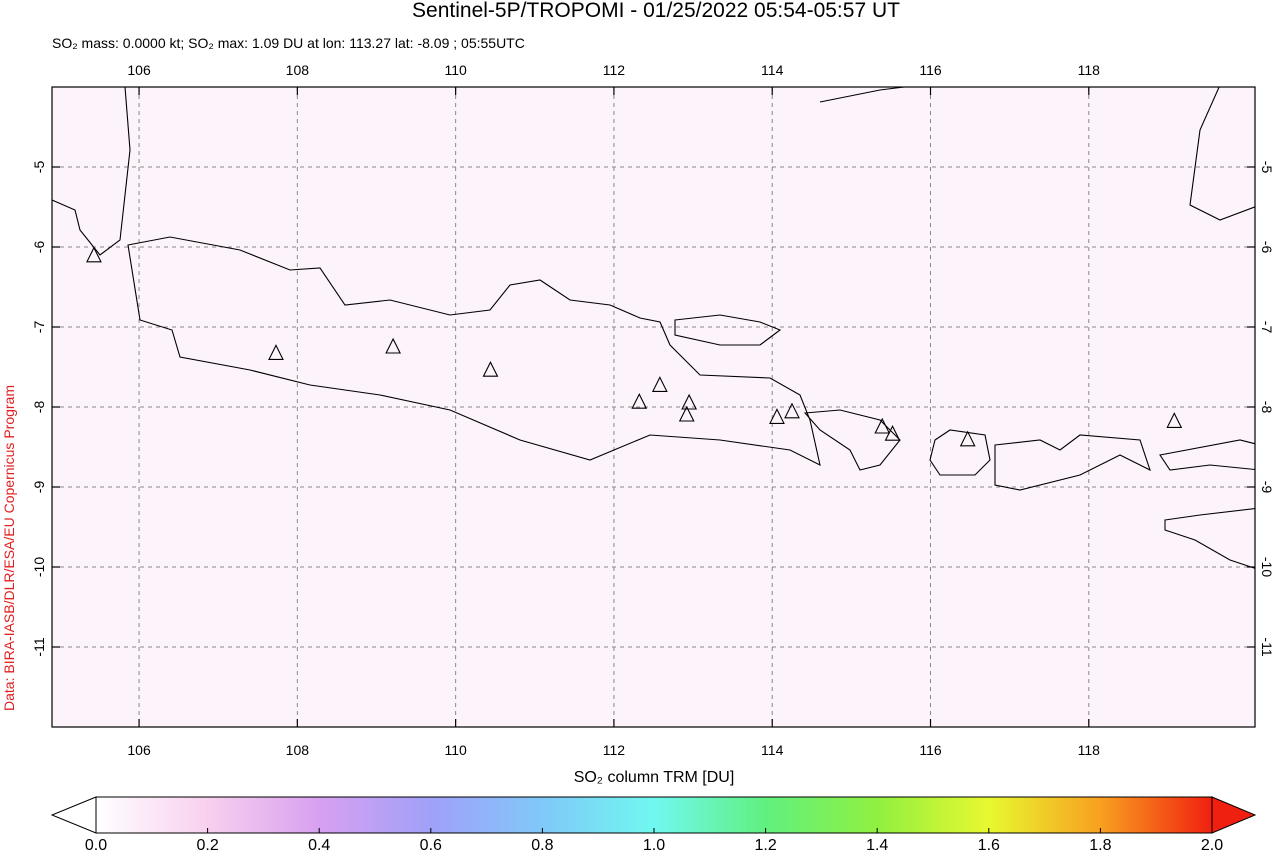 The image size is (1272, 853). I want to click on colorbar-low-arrow, so click(73, 815).